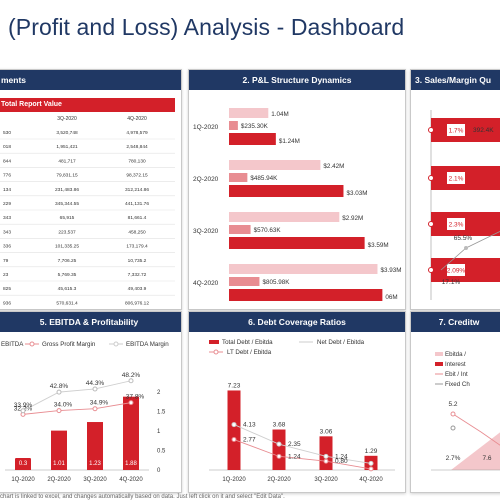 The width and height of the screenshot is (500, 500). I want to click on dc-legend-lt: LT Debt / Ebitda, so click(249, 352).